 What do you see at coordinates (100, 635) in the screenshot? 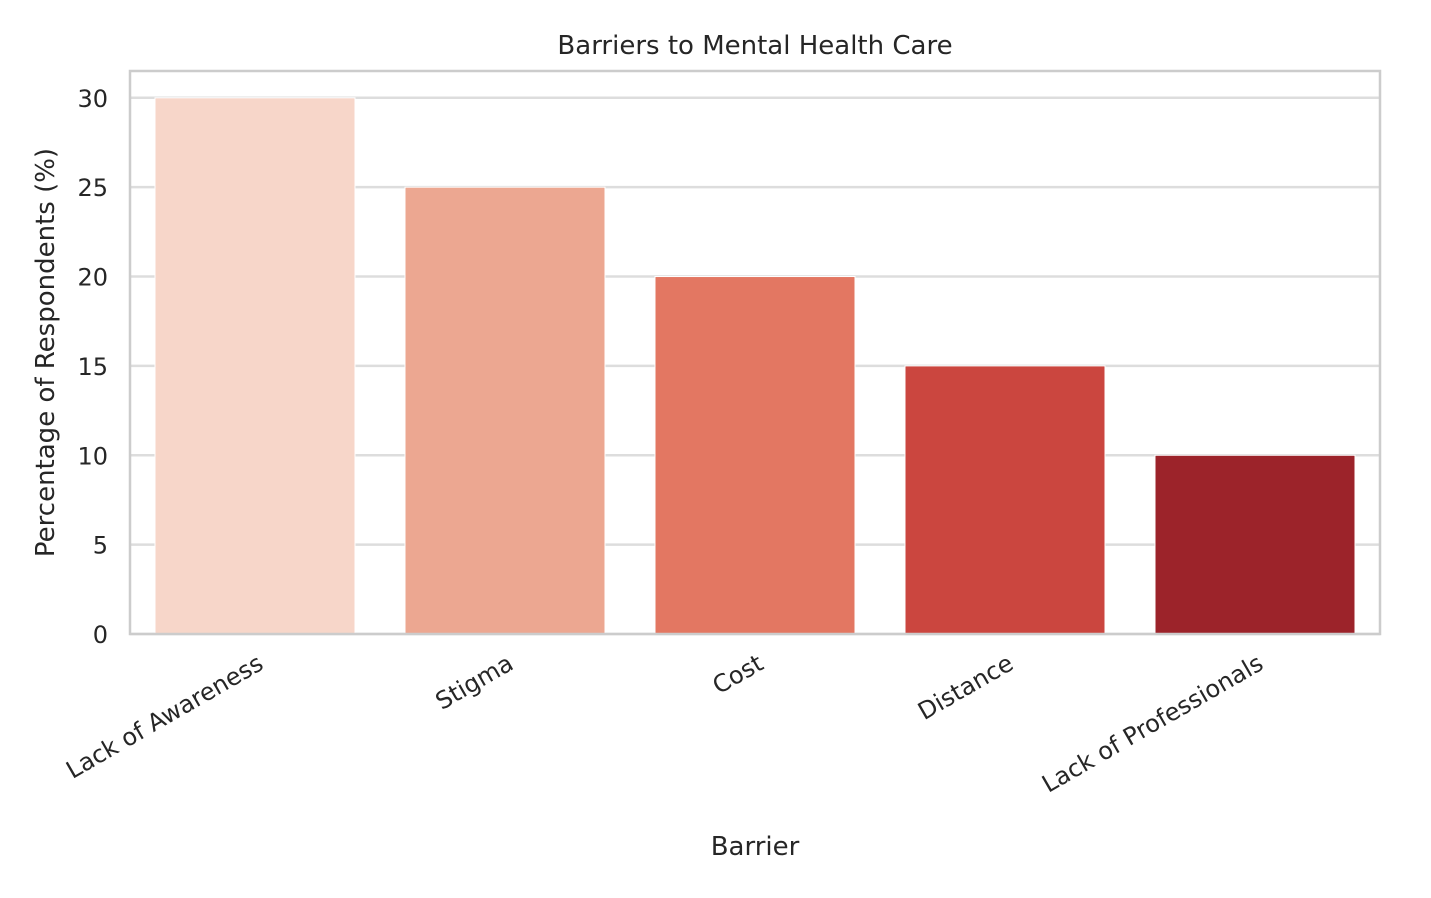
I see `y-tick-label: 0` at bounding box center [100, 635].